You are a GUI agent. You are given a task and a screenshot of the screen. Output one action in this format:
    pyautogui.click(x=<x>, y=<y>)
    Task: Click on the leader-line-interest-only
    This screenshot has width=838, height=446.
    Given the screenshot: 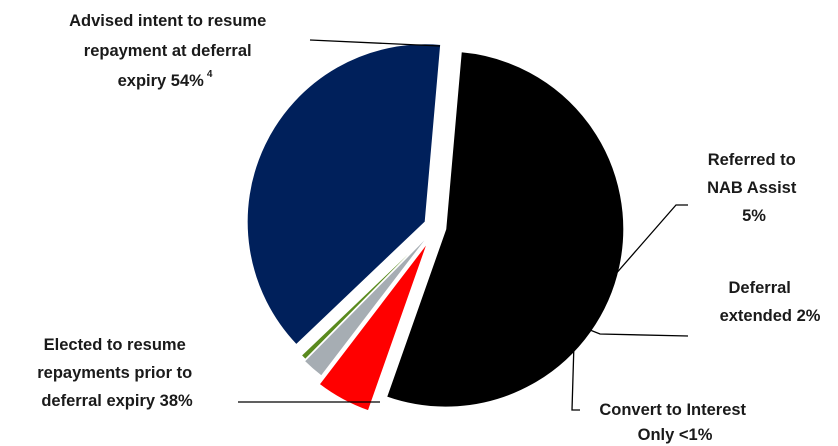 What is the action you would take?
    pyautogui.click(x=575, y=376)
    